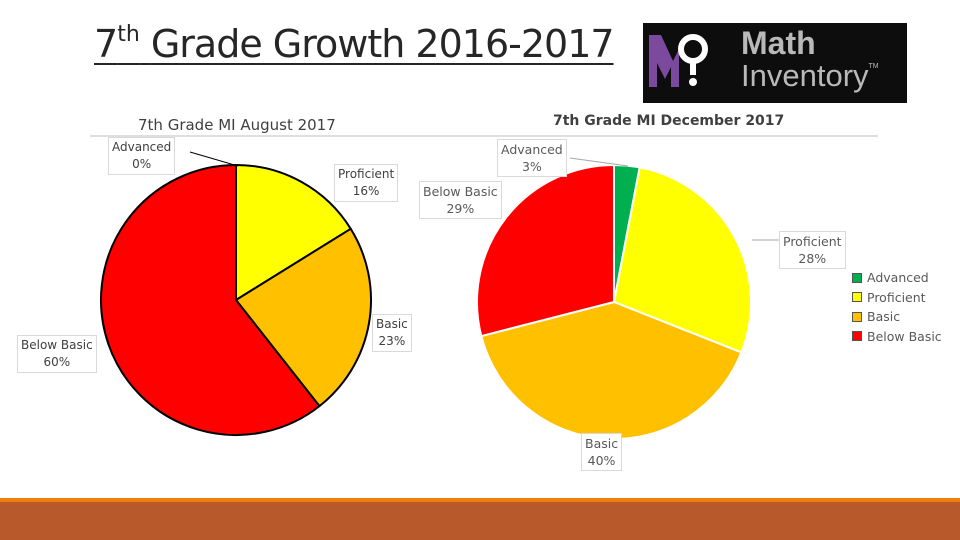 Image resolution: width=960 pixels, height=540 pixels. I want to click on logo-text: Math InventoryTM, so click(810, 59).